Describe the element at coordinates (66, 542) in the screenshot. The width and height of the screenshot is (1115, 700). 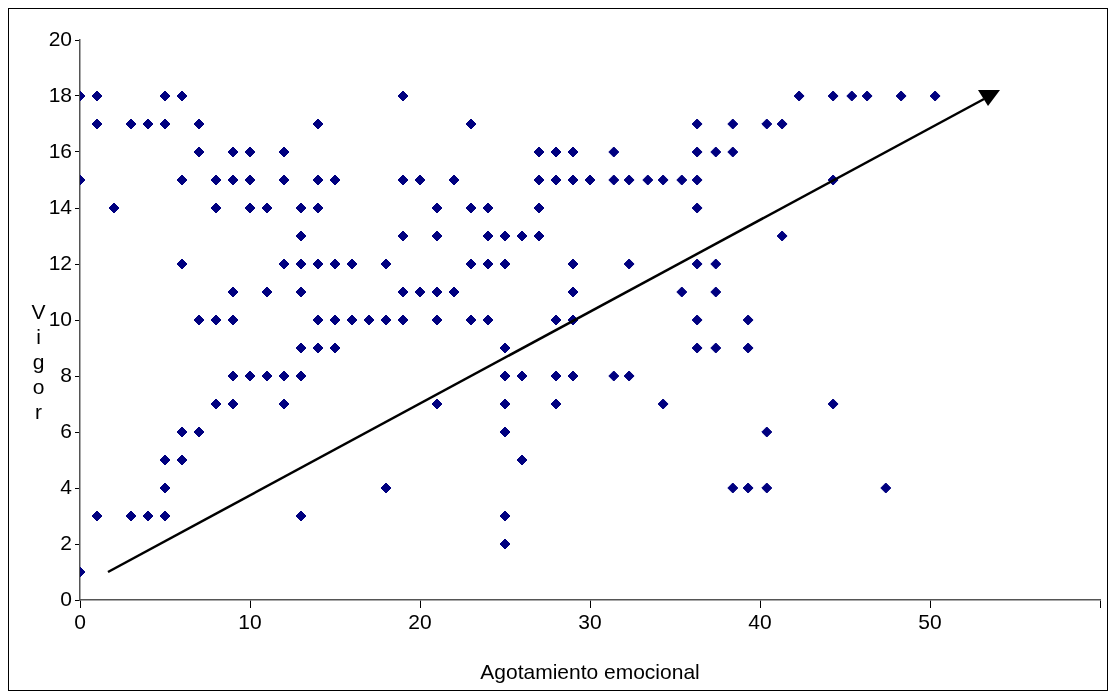
I see `y-tick-label: 2` at that location.